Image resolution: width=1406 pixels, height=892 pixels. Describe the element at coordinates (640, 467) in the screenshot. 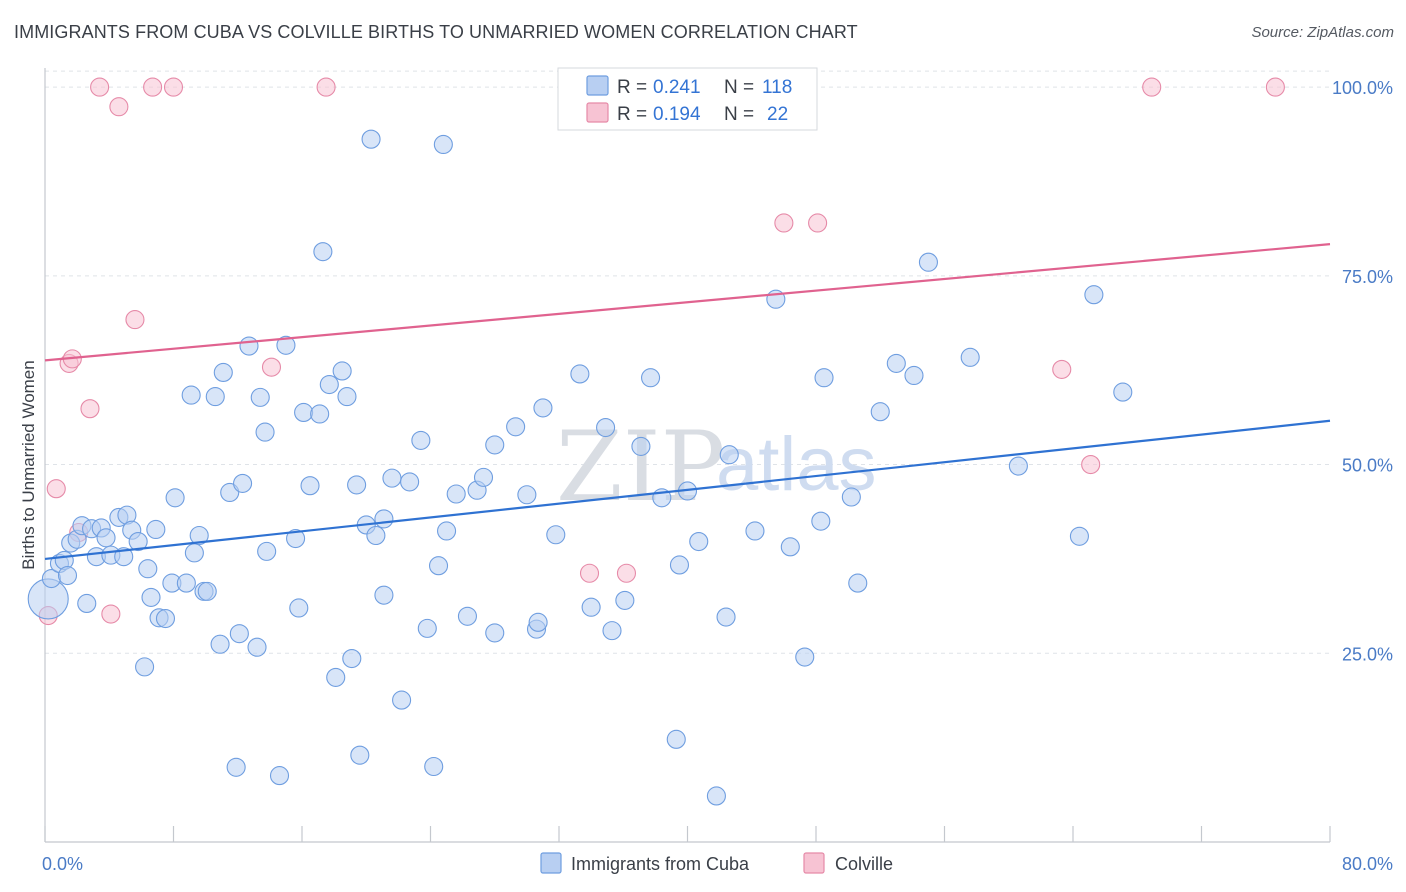

I see `watermark-zip: ZIP` at that location.